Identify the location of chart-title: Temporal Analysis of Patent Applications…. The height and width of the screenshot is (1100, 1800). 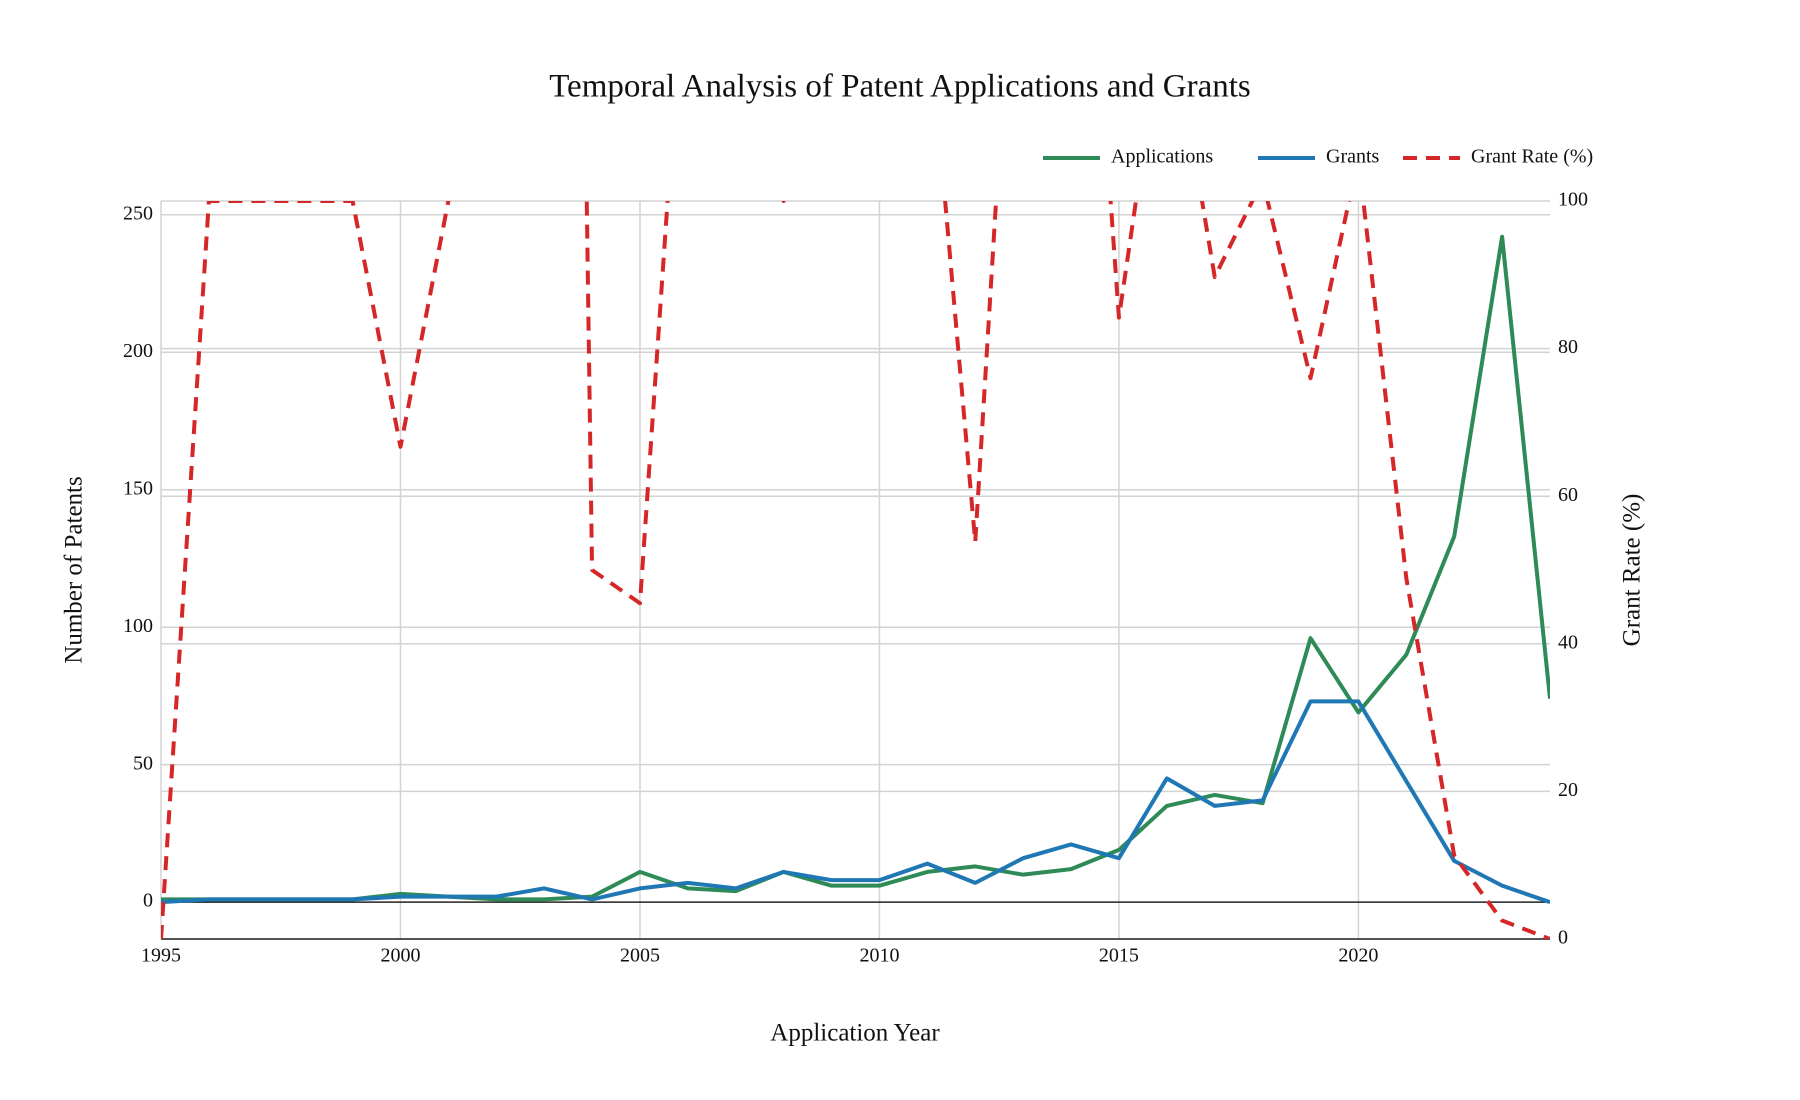
(900, 87).